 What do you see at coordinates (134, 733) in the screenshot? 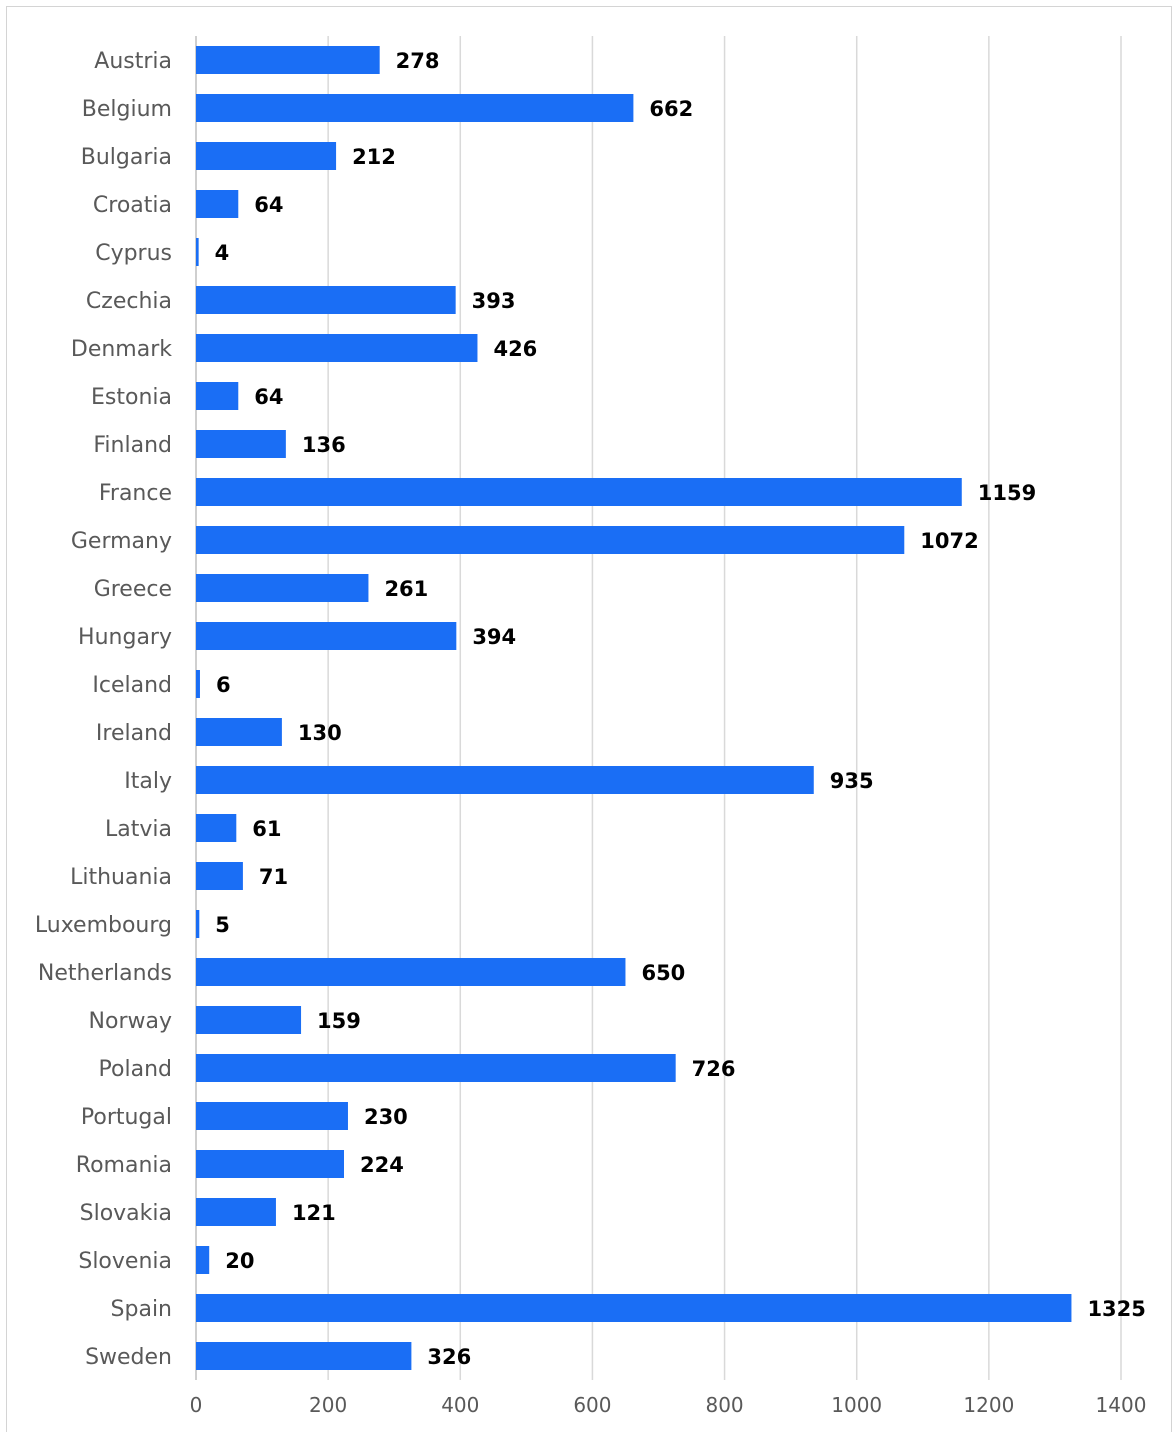
I see `category-label: Ireland` at bounding box center [134, 733].